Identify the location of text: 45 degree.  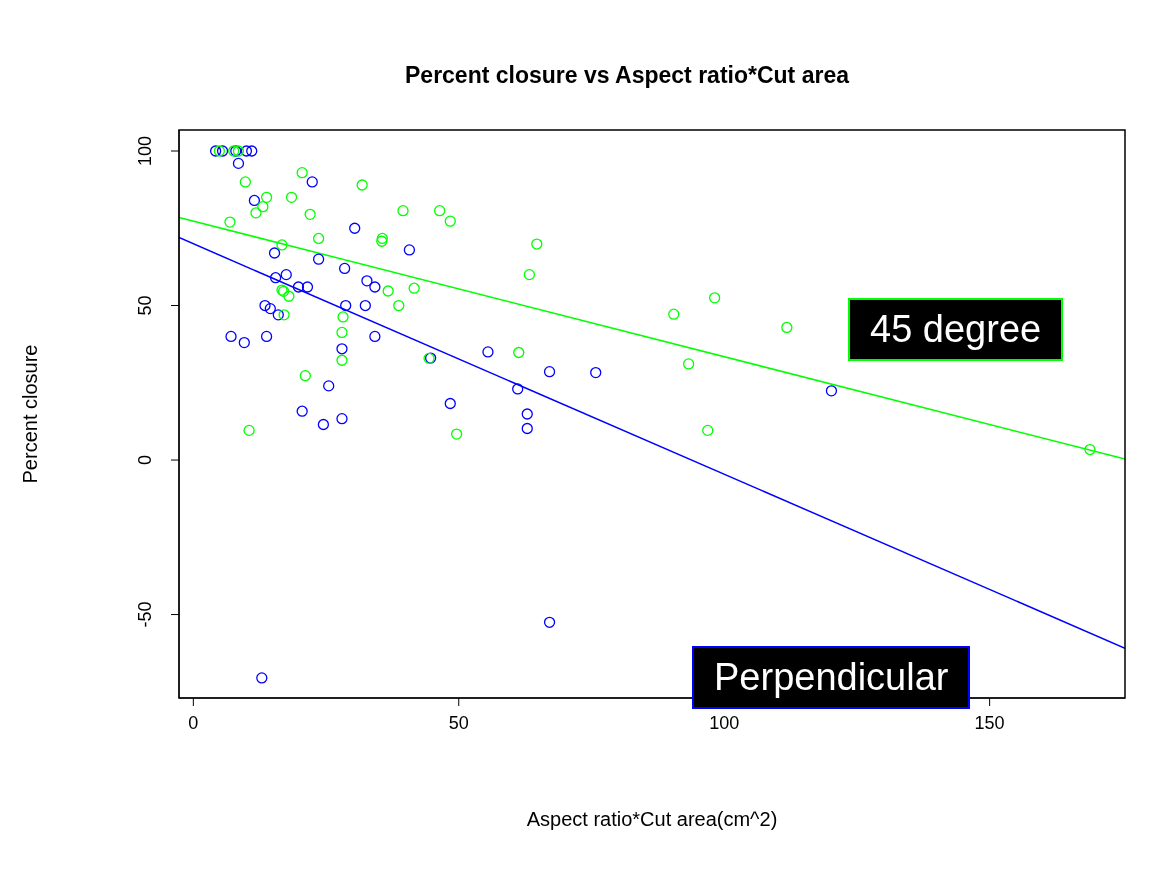
(956, 329).